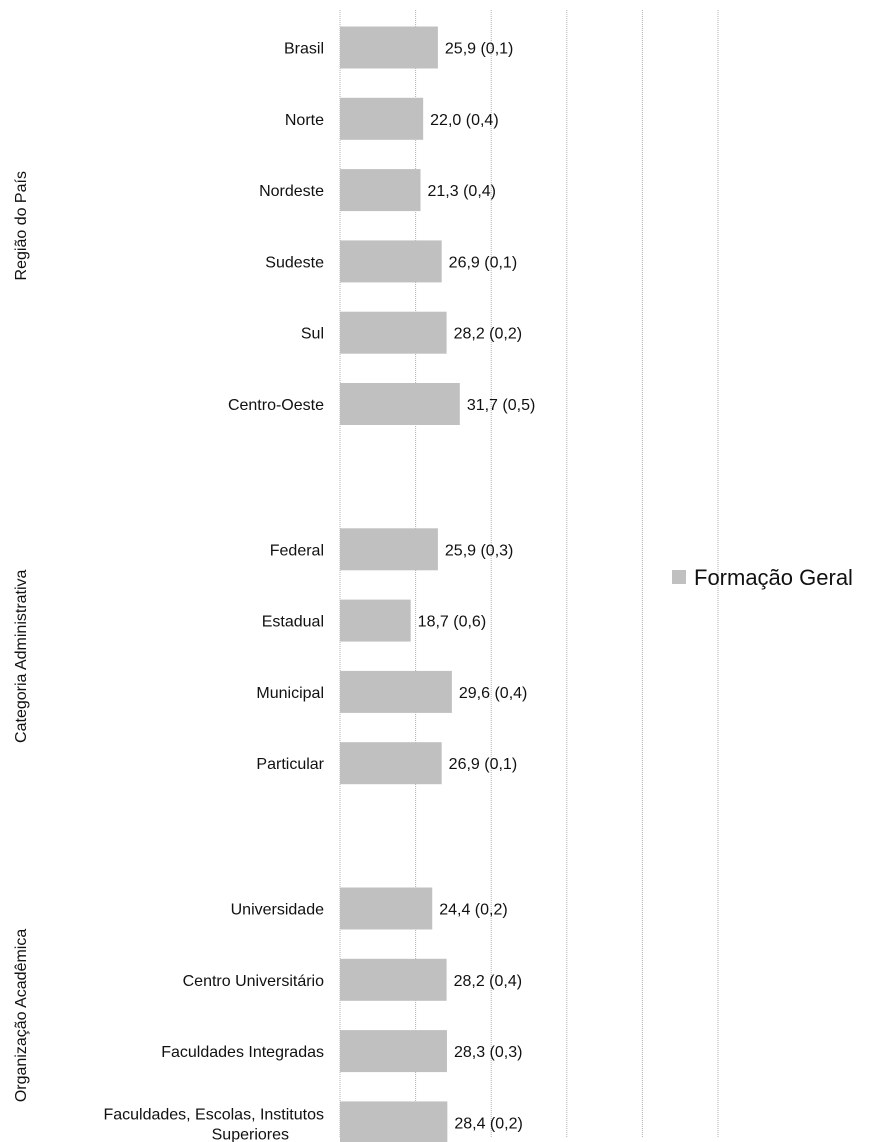  I want to click on value-label: 28,3 (0,3), so click(488, 1052).